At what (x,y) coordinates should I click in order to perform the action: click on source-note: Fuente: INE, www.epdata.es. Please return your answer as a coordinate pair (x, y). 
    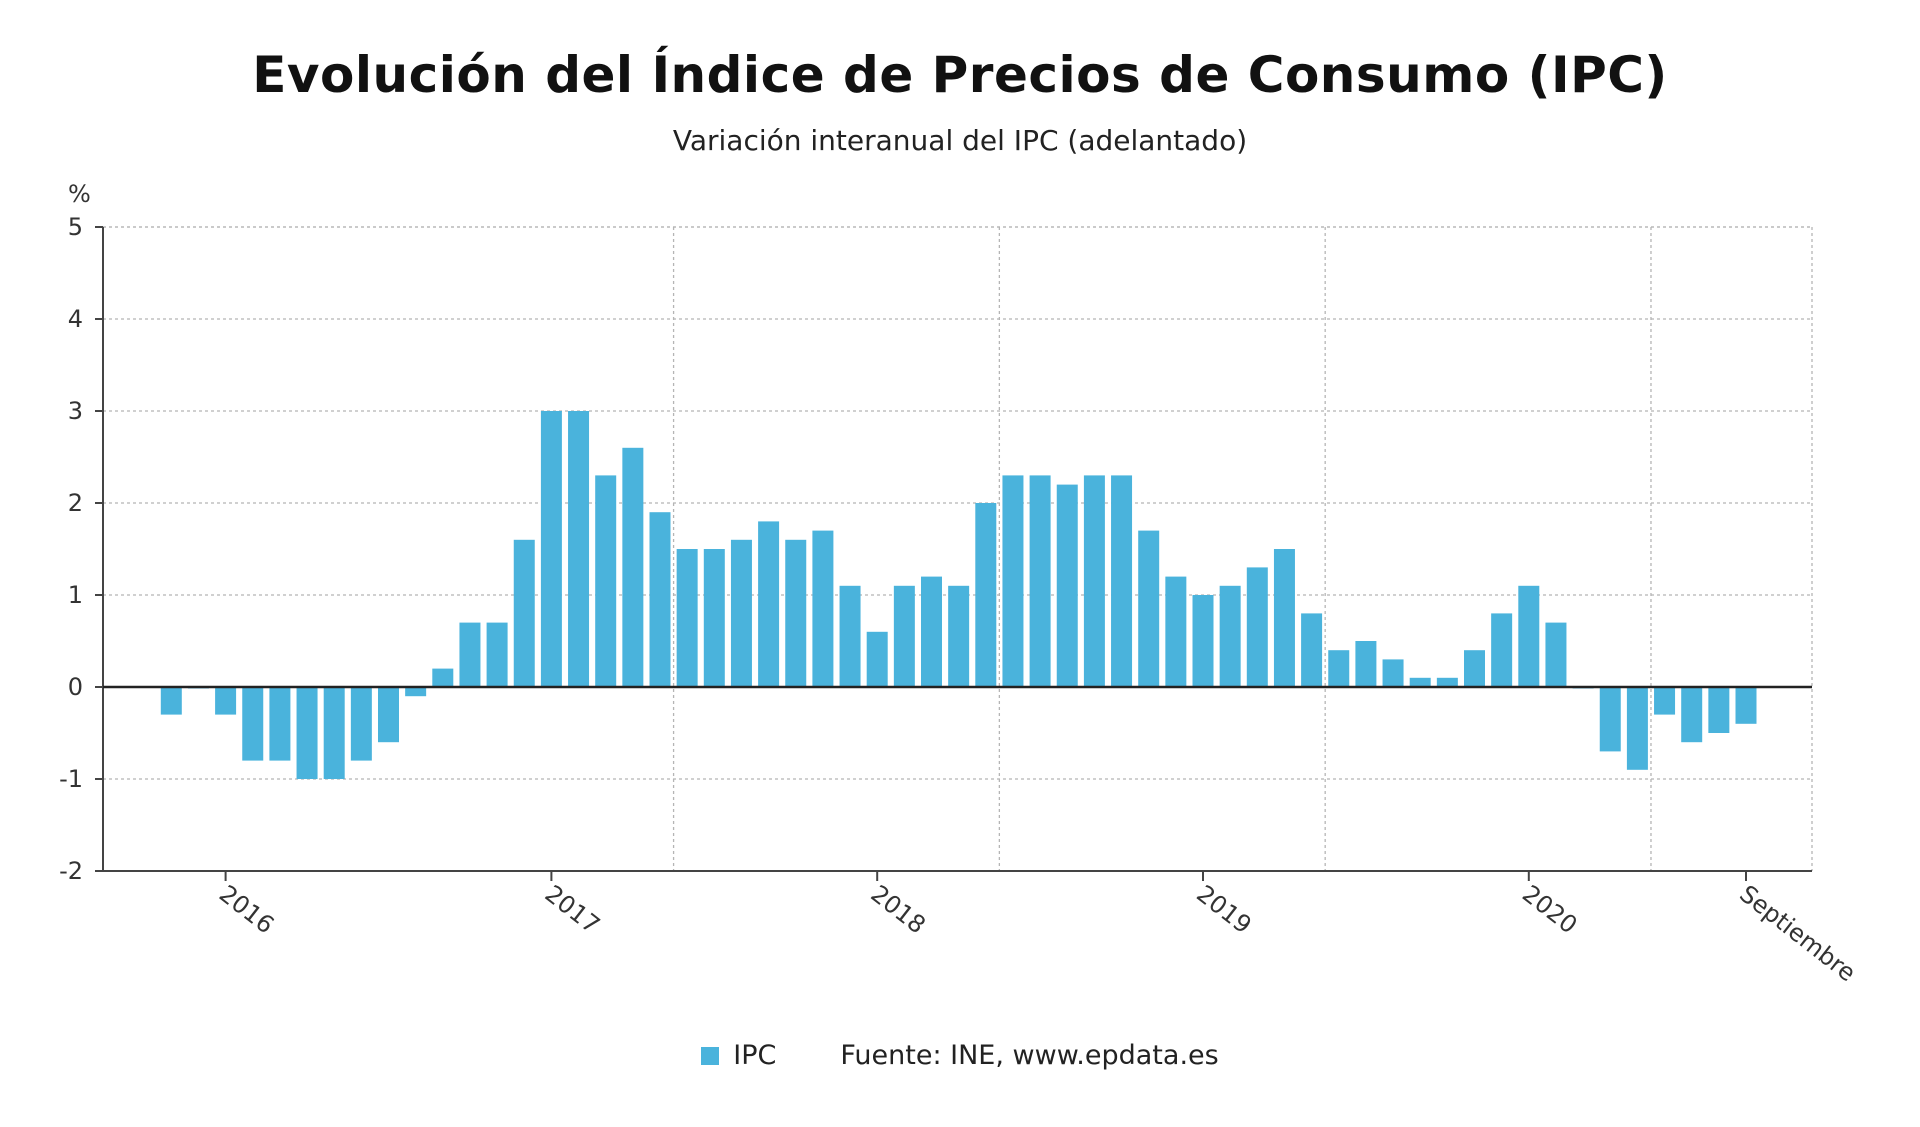
    Looking at the image, I should click on (1029, 1055).